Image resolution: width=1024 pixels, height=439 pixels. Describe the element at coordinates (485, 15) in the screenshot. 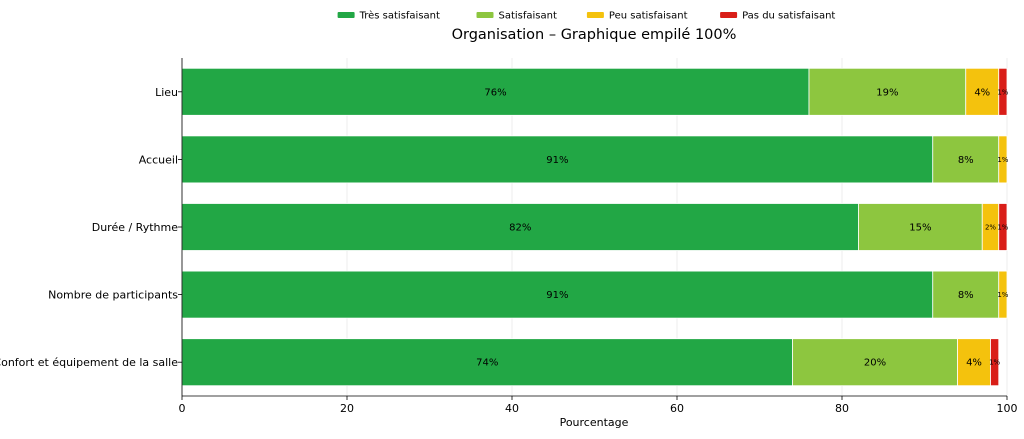

I see `legend-swatch-satisfaisant` at that location.